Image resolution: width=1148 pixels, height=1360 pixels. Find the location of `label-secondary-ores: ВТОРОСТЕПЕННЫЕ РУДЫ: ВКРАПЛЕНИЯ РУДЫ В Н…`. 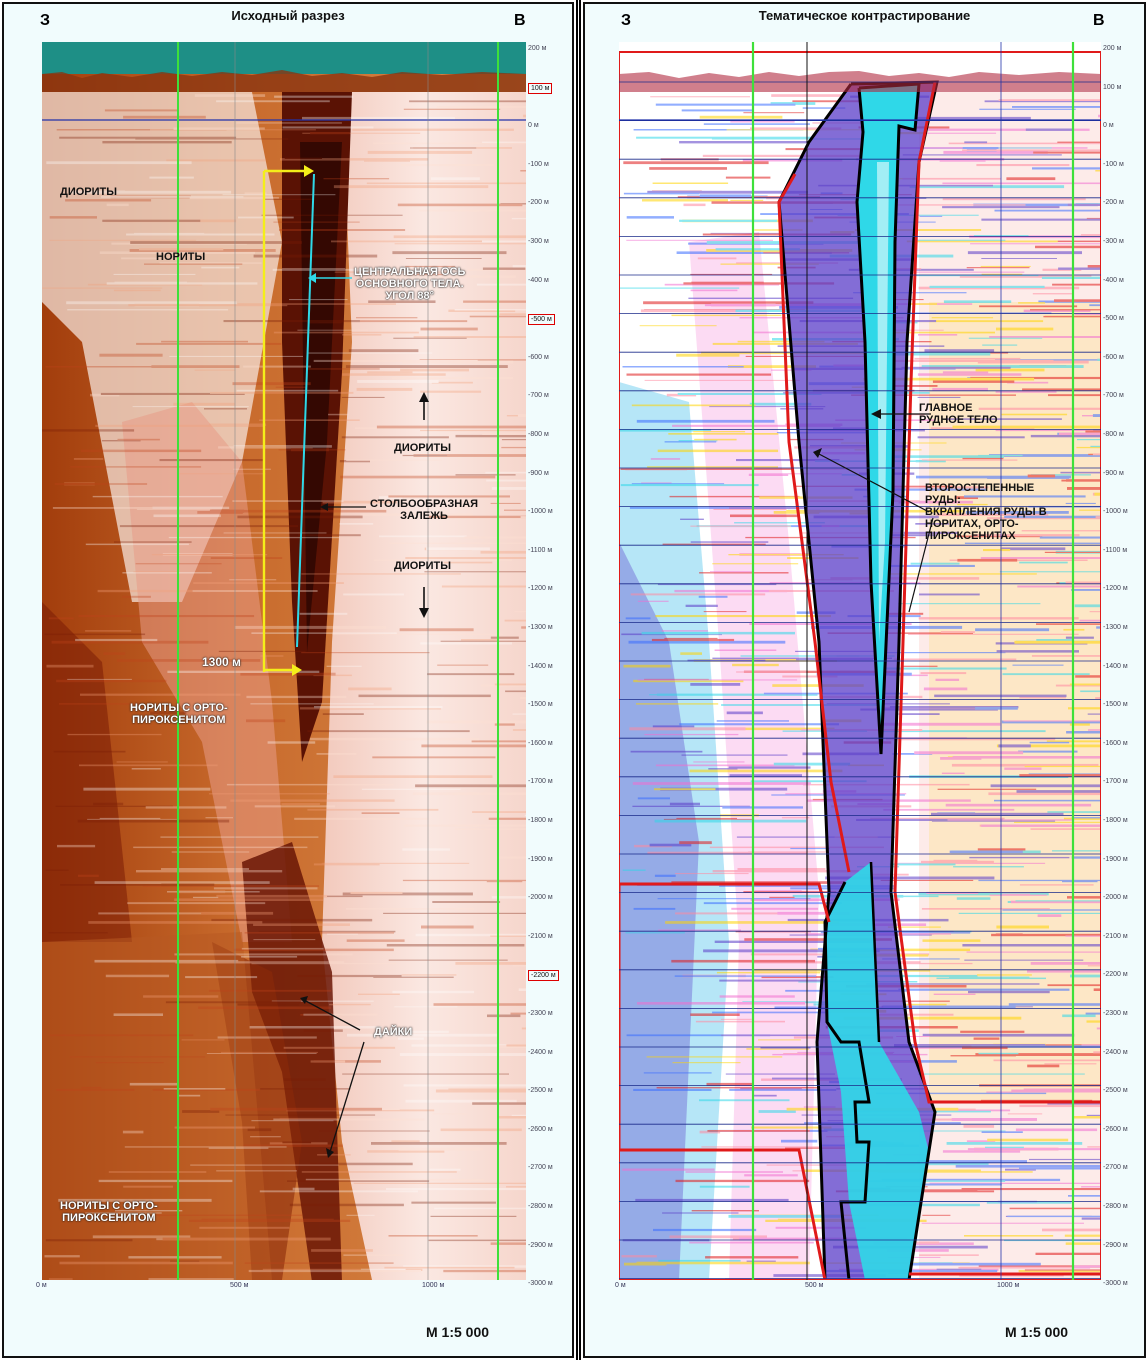

label-secondary-ores: ВТОРОСТЕПЕННЫЕ РУДЫ: ВКРАПЛЕНИЯ РУДЫ В Н… is located at coordinates (986, 512).